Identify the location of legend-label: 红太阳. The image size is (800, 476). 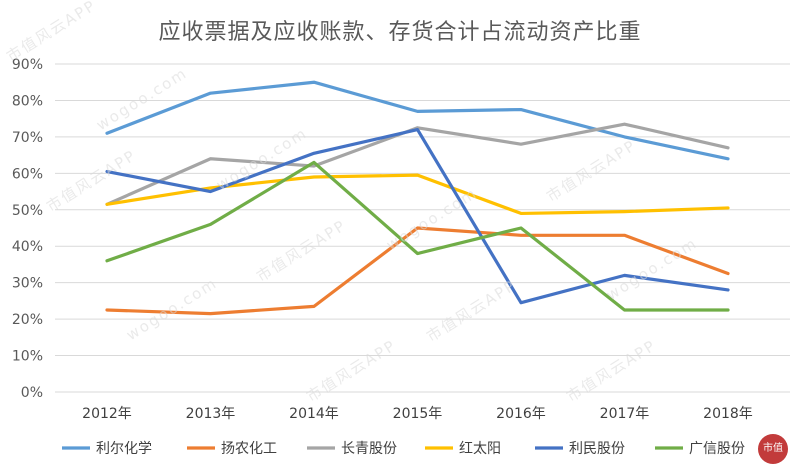
(480, 449).